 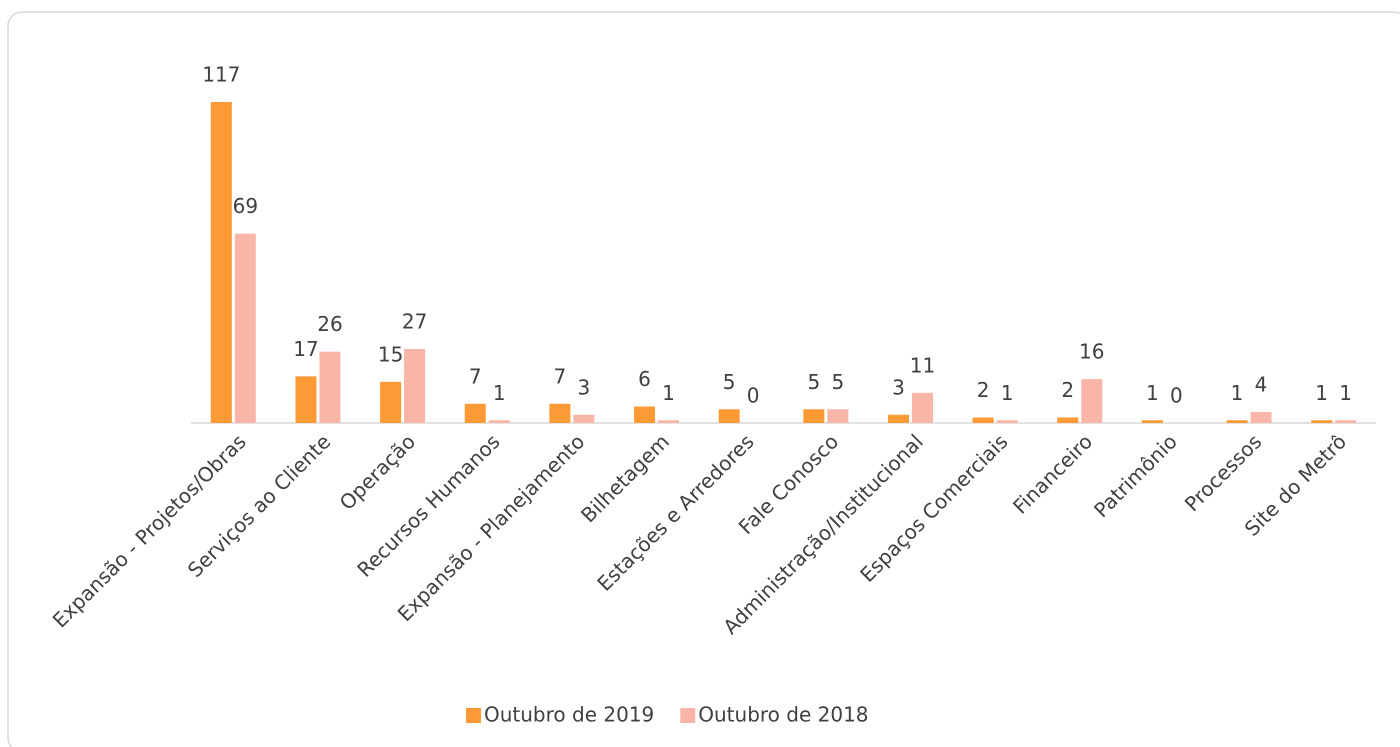 What do you see at coordinates (305, 349) in the screenshot?
I see `value-label: 17` at bounding box center [305, 349].